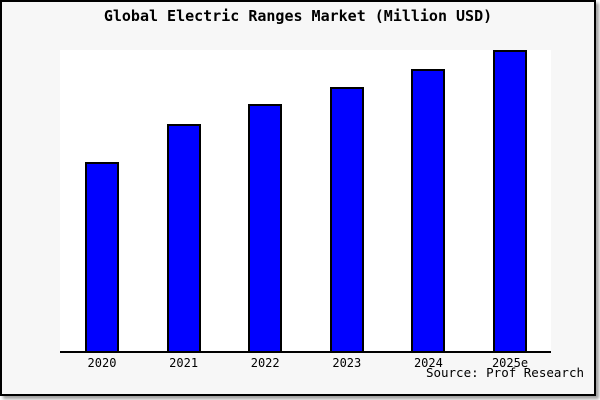  I want to click on bar-2020, so click(102, 256).